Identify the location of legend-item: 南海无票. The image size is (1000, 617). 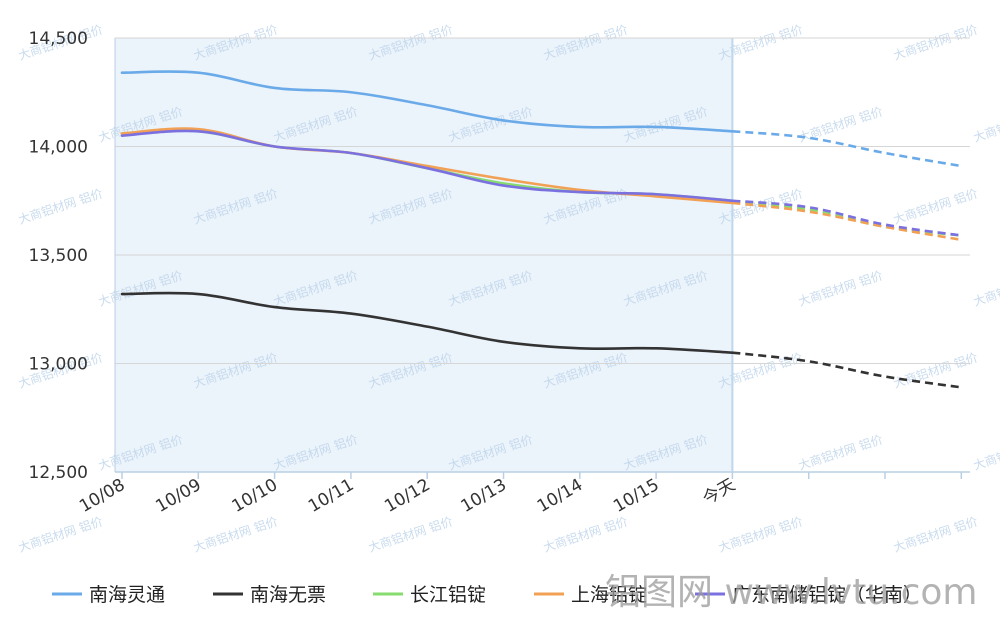
(269, 595).